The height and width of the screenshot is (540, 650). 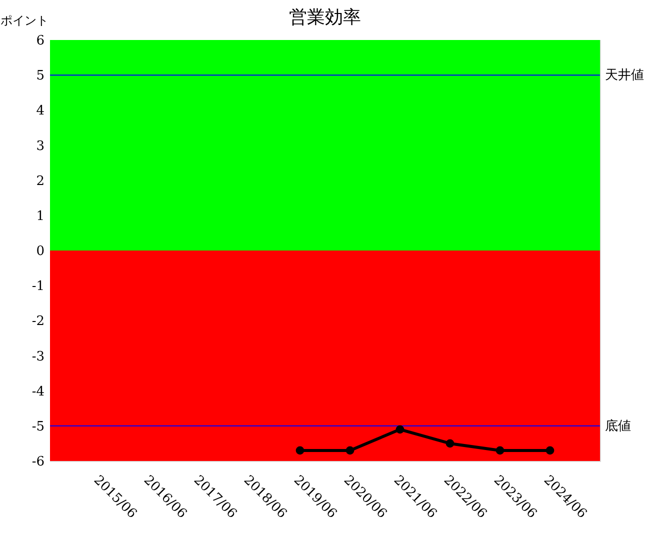 I want to click on y-tick-label: 4, so click(x=40, y=111).